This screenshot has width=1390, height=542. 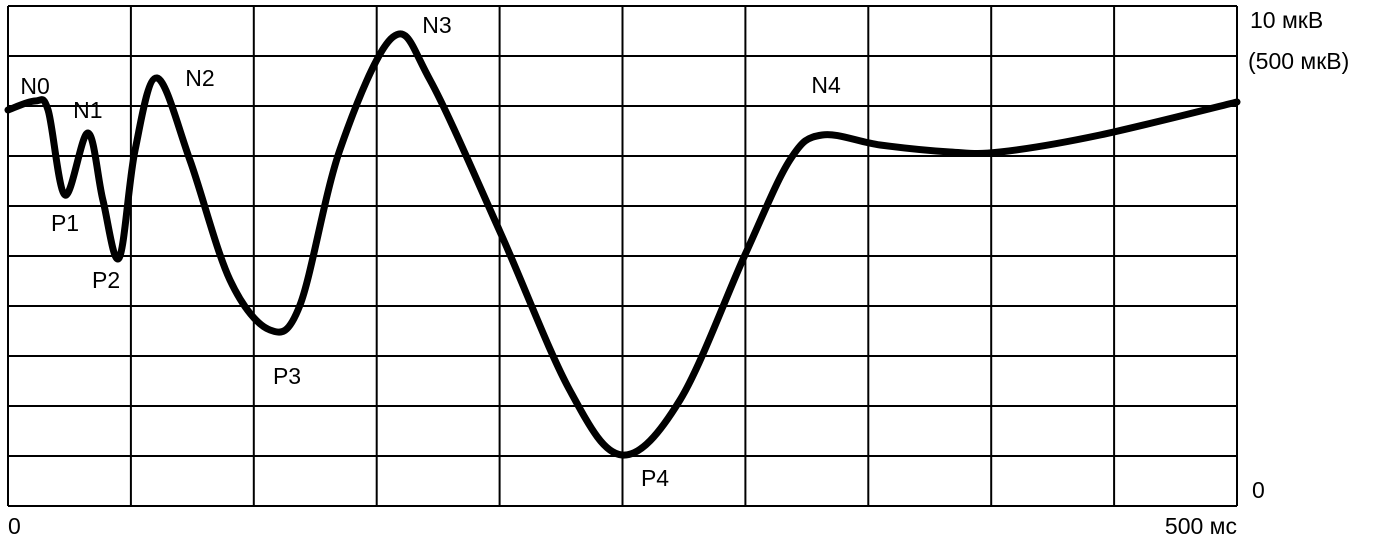 I want to click on peak-label: P3, so click(x=287, y=376).